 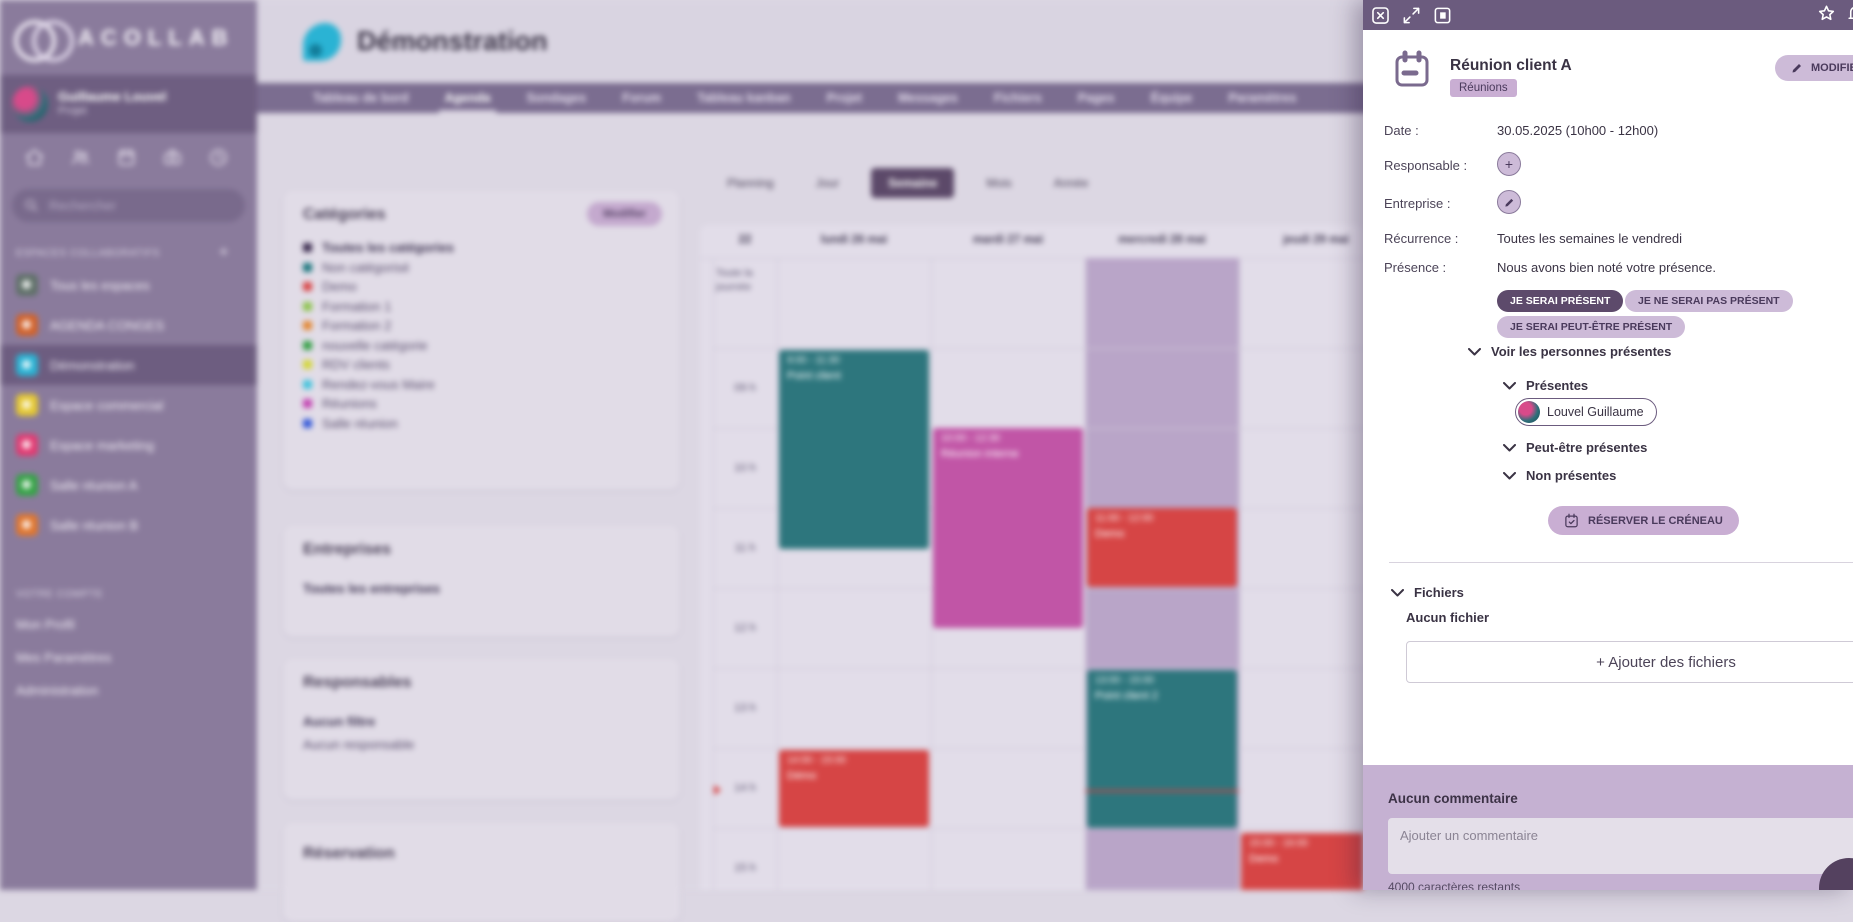 I want to click on clock-icon, so click(x=218, y=160).